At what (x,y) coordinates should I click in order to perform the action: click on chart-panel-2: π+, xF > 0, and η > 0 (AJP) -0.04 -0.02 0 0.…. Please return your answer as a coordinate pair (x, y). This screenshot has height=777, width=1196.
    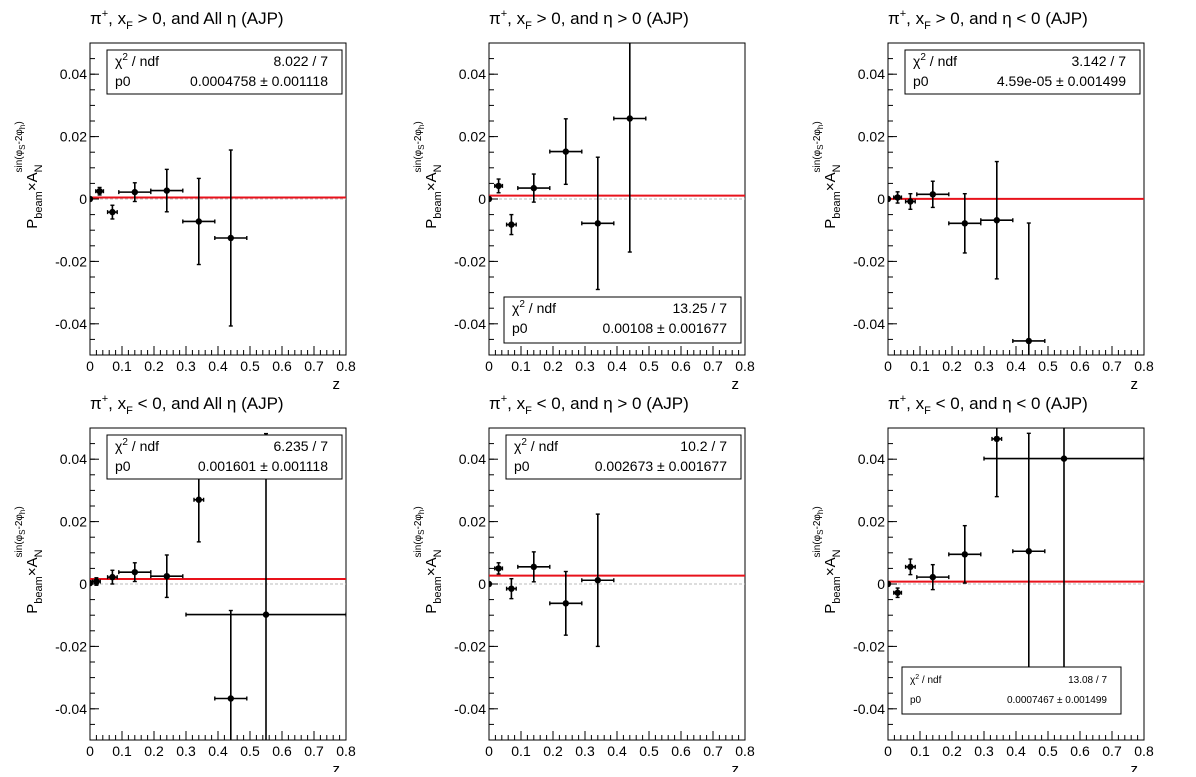
    Looking at the image, I should click on (584, 200).